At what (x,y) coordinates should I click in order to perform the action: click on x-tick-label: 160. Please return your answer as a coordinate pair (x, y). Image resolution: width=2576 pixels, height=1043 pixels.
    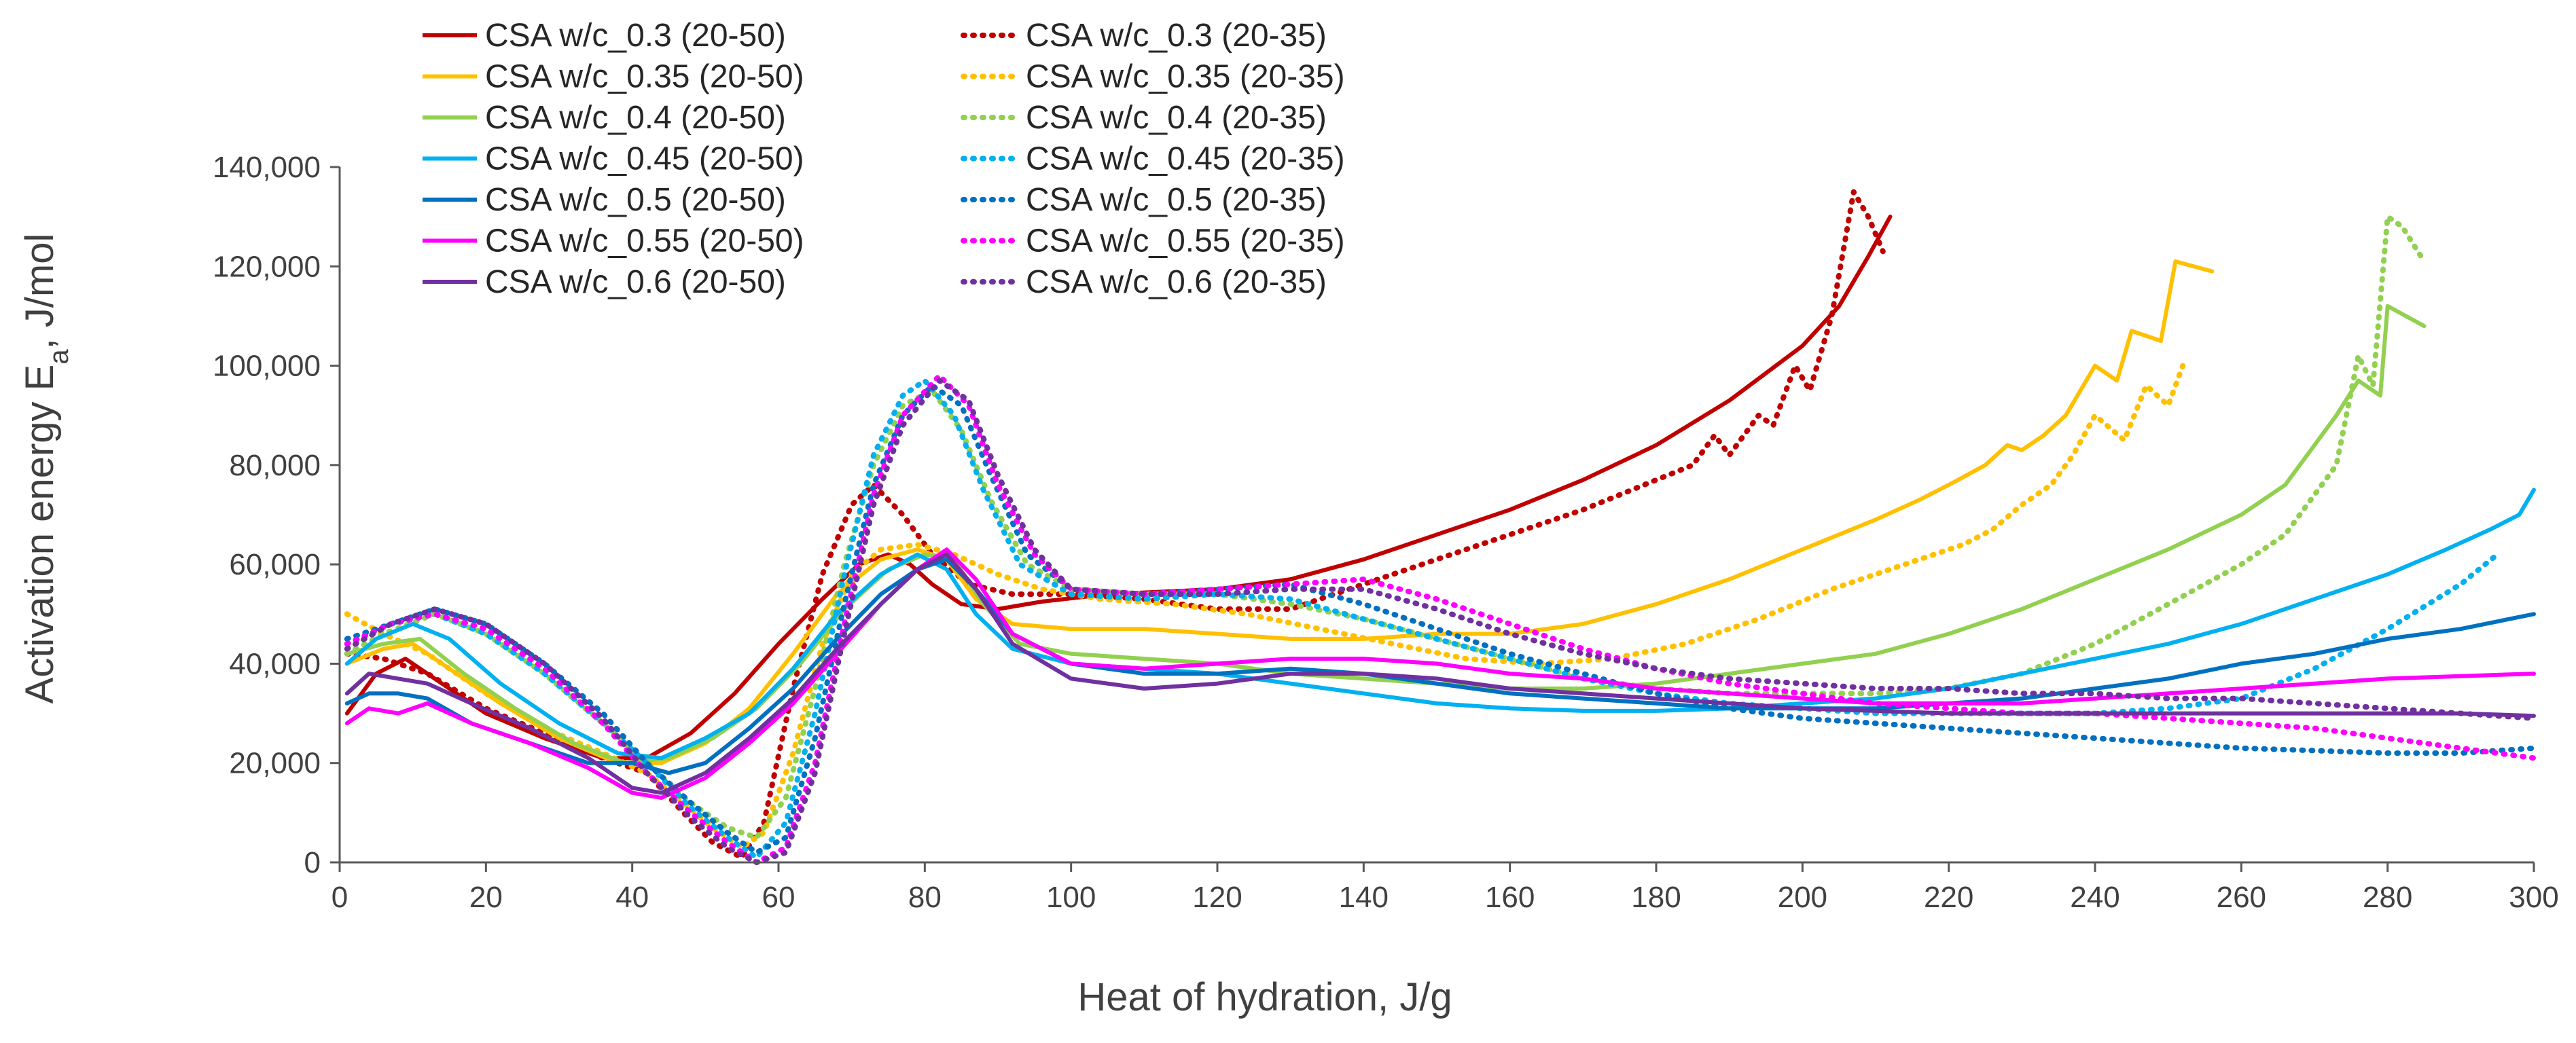
    Looking at the image, I should click on (1510, 897).